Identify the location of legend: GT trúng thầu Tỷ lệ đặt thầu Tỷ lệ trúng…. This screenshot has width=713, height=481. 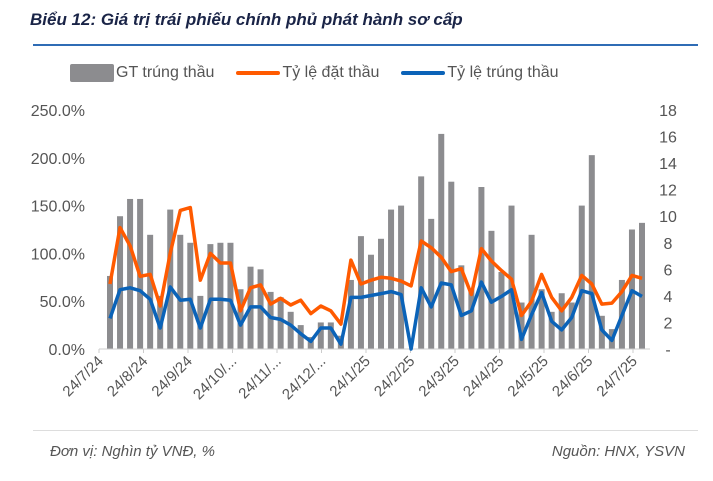
(314, 73).